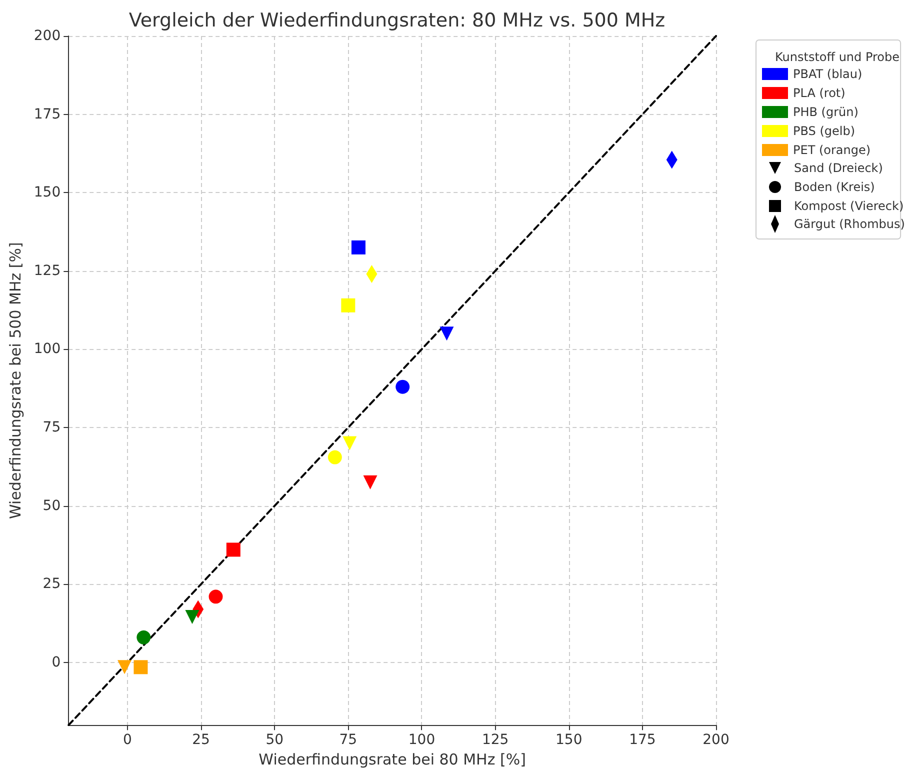  I want to click on legend-label: PBS (gelb), so click(824, 131).